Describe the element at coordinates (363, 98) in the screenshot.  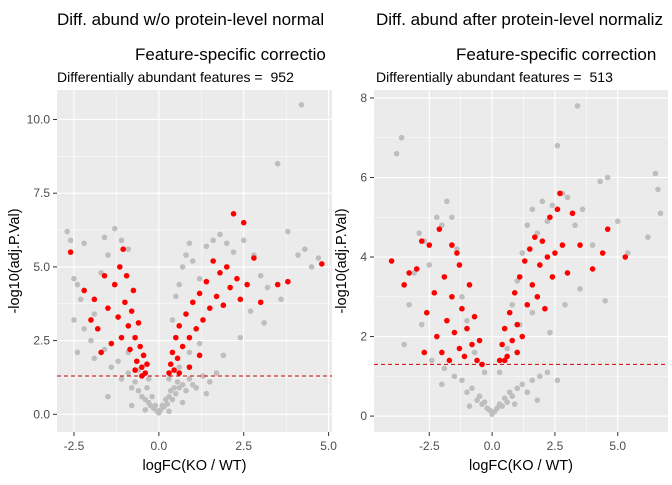
I see `y-tick-label: 8` at that location.